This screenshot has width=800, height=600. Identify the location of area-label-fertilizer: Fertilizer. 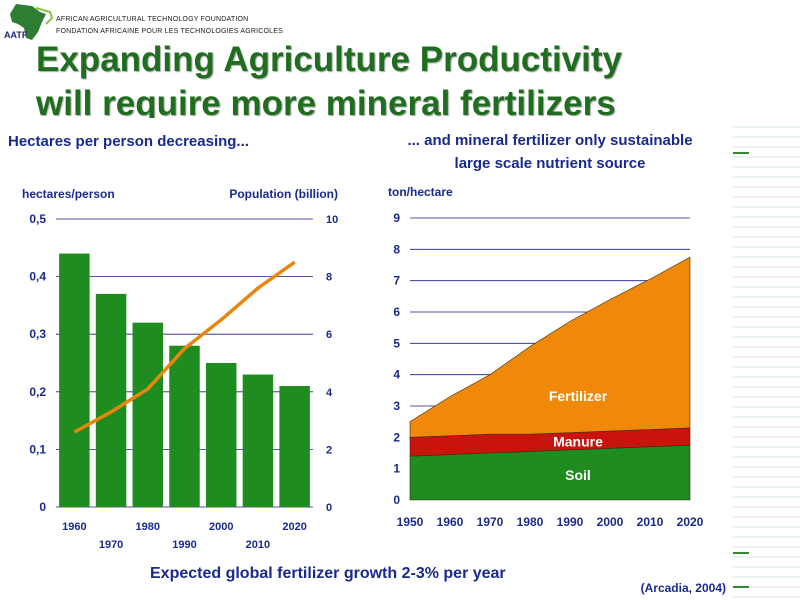
(578, 396).